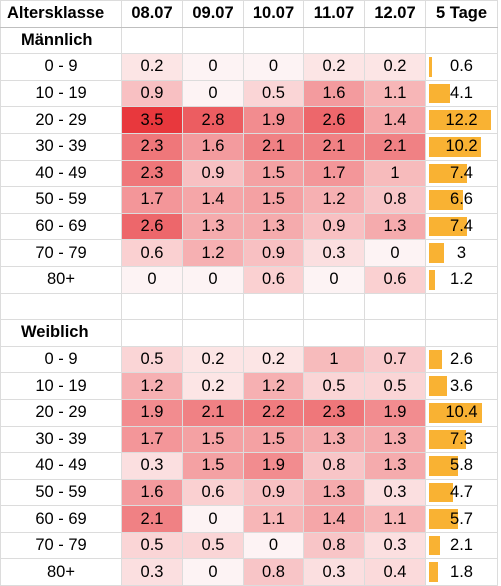  I want to click on age-class: 40 - 49, so click(61, 466).